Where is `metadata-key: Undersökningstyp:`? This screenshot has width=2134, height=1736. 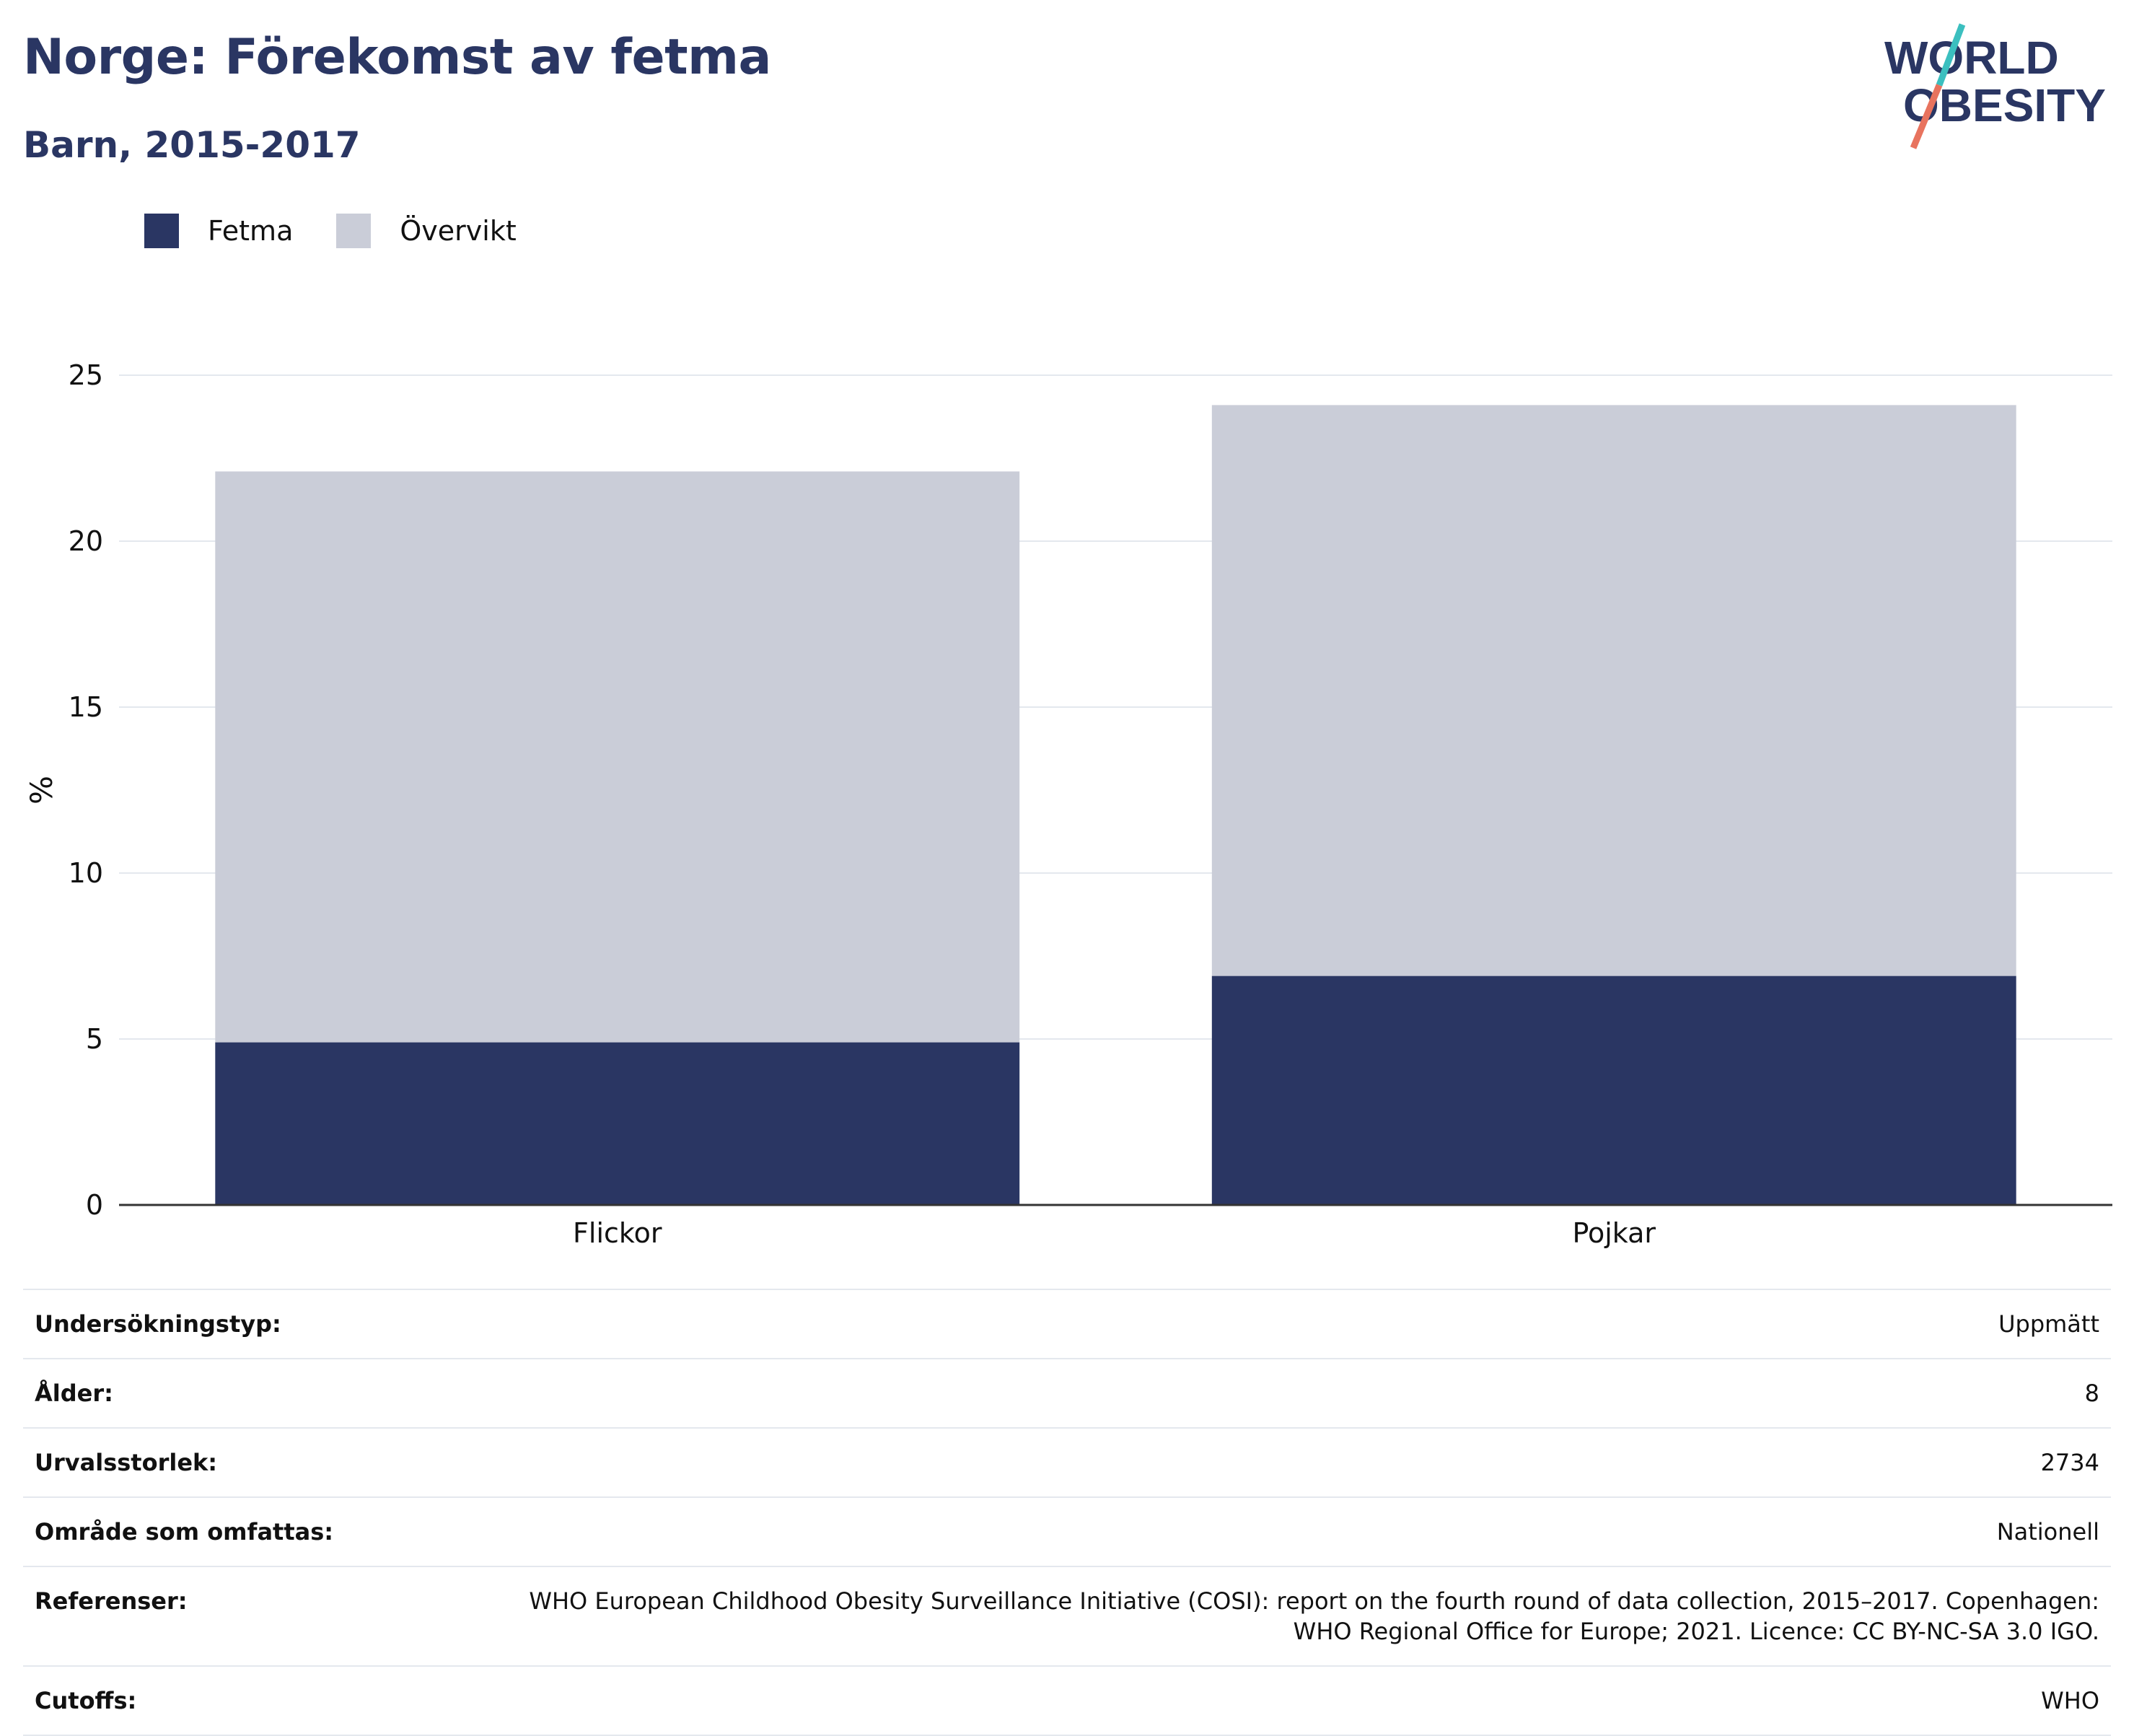 metadata-key: Undersökningstyp: is located at coordinates (187, 1324).